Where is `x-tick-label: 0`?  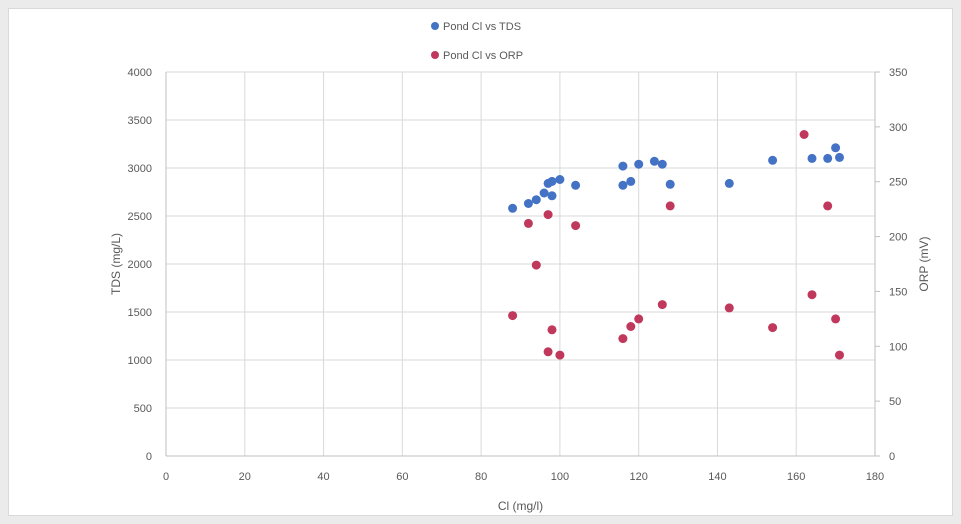 x-tick-label: 0 is located at coordinates (166, 477).